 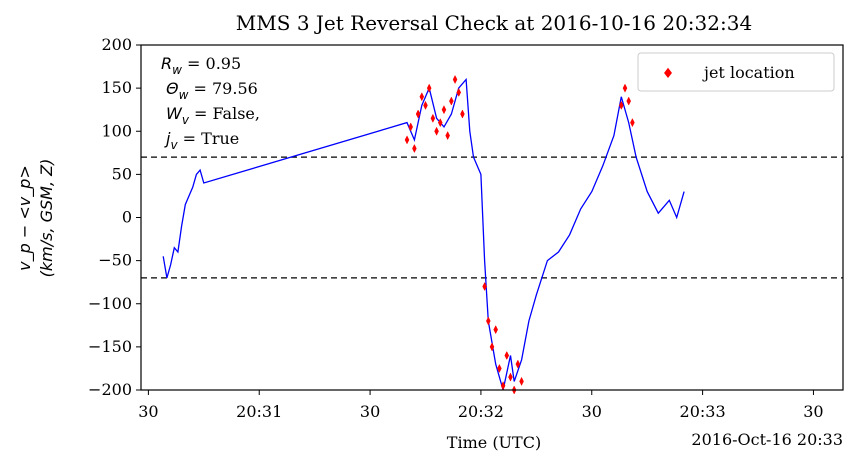 I want to click on y-tick-label: 0, so click(x=127, y=217).